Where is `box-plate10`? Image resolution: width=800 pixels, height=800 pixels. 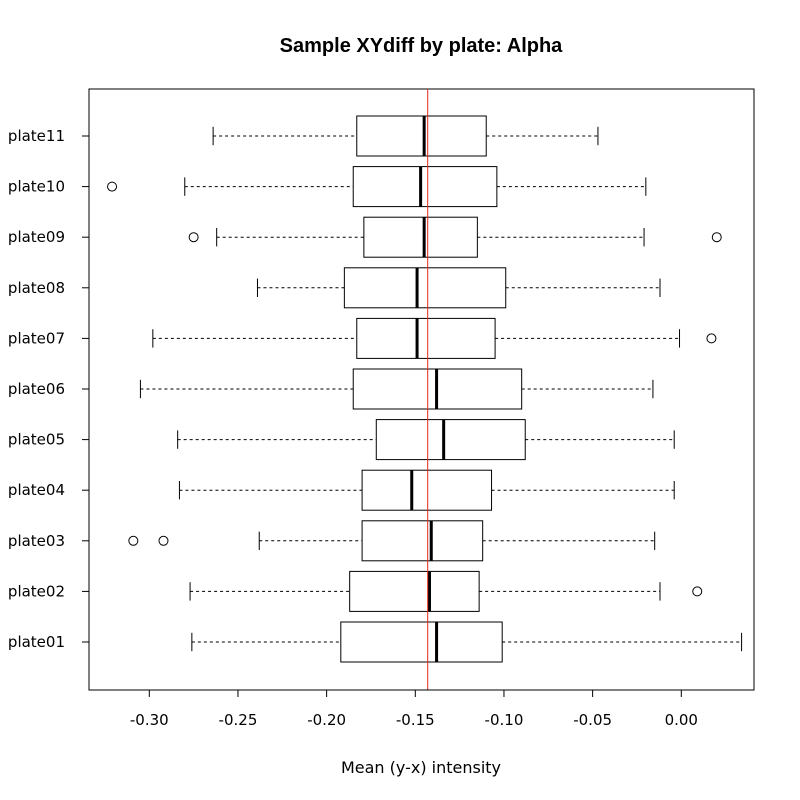
box-plate10 is located at coordinates (377, 187).